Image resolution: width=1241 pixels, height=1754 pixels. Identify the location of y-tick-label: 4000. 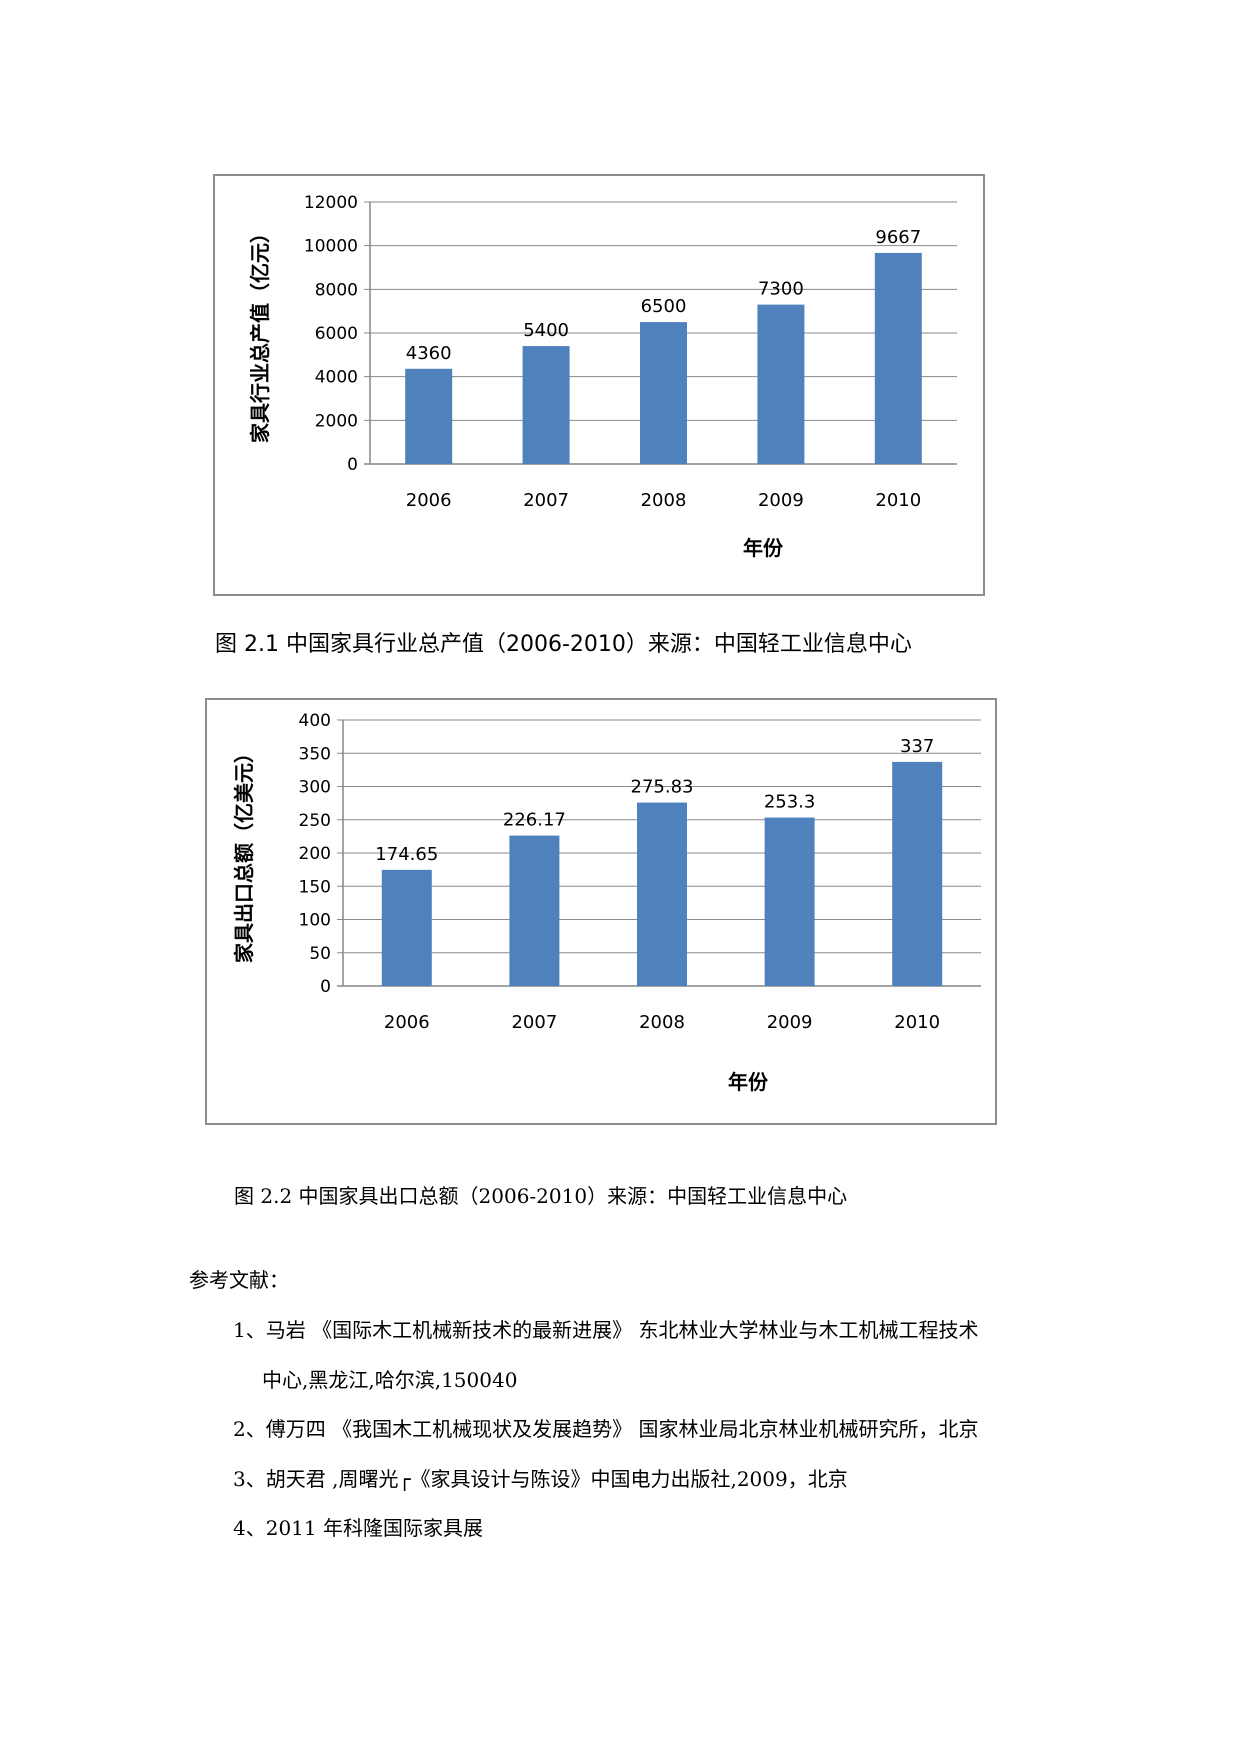
(336, 378).